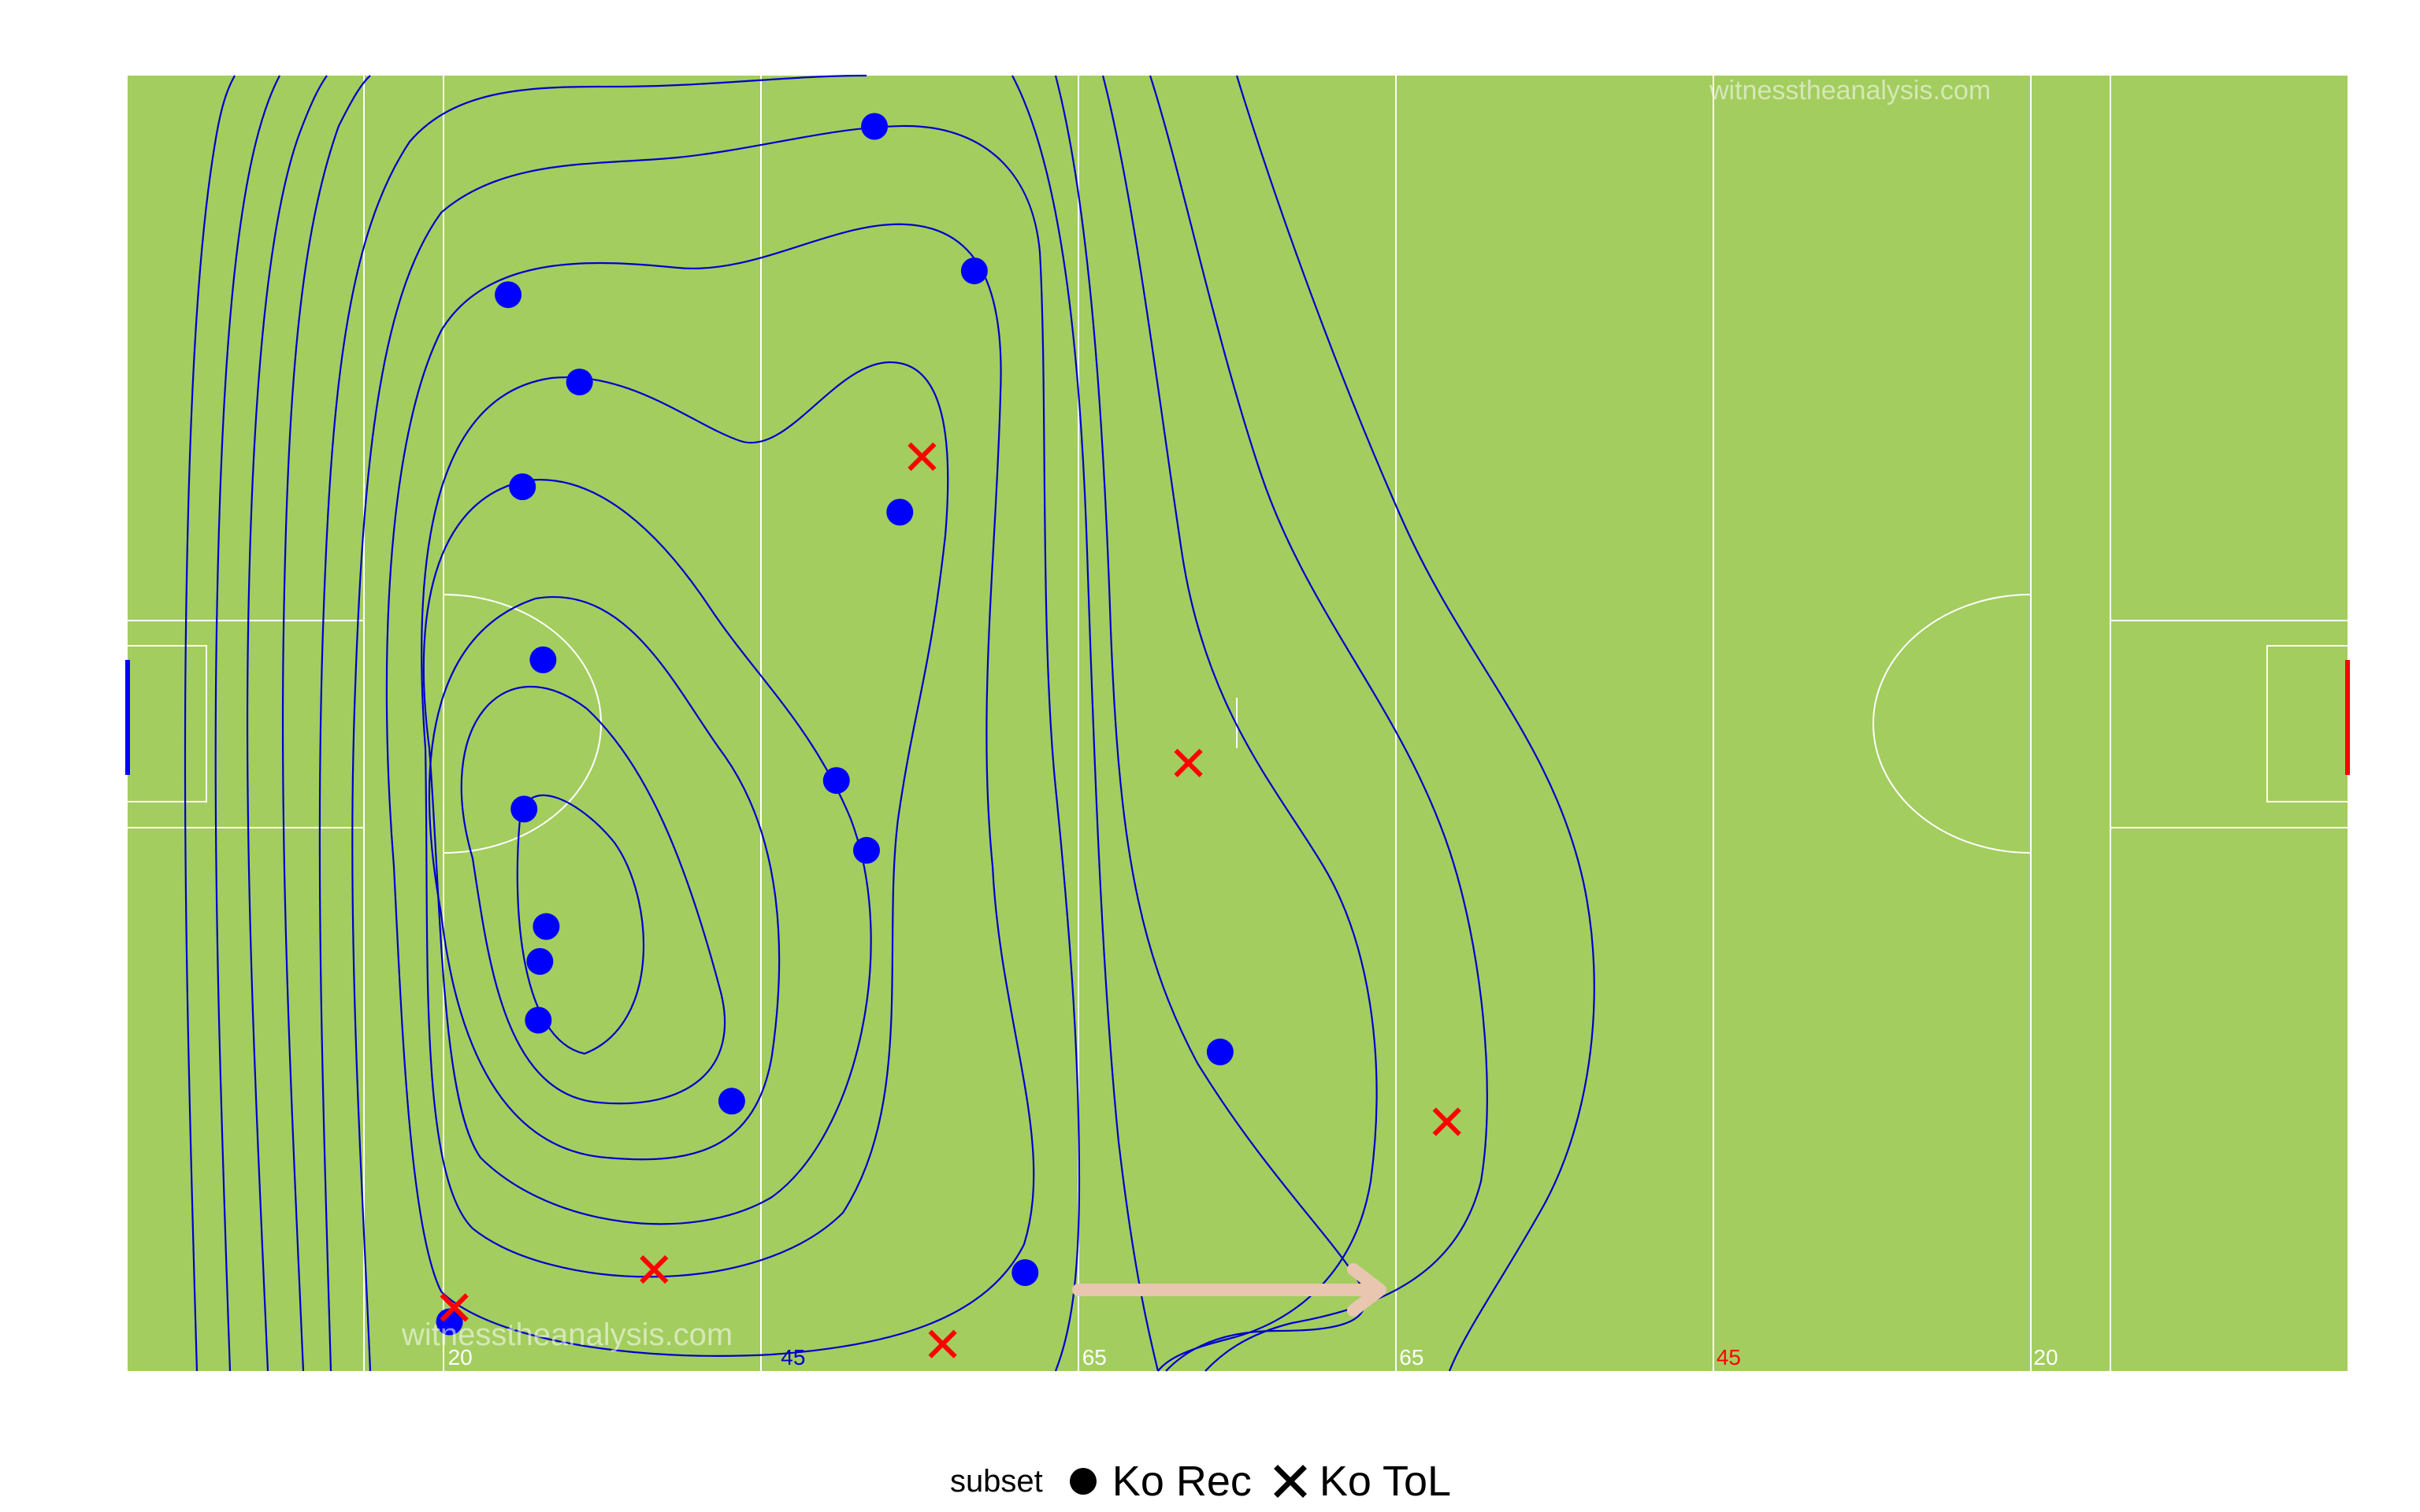 This screenshot has height=1512, width=2420. Describe the element at coordinates (1411, 1357) in the screenshot. I see `pitch-label-3: 65` at that location.